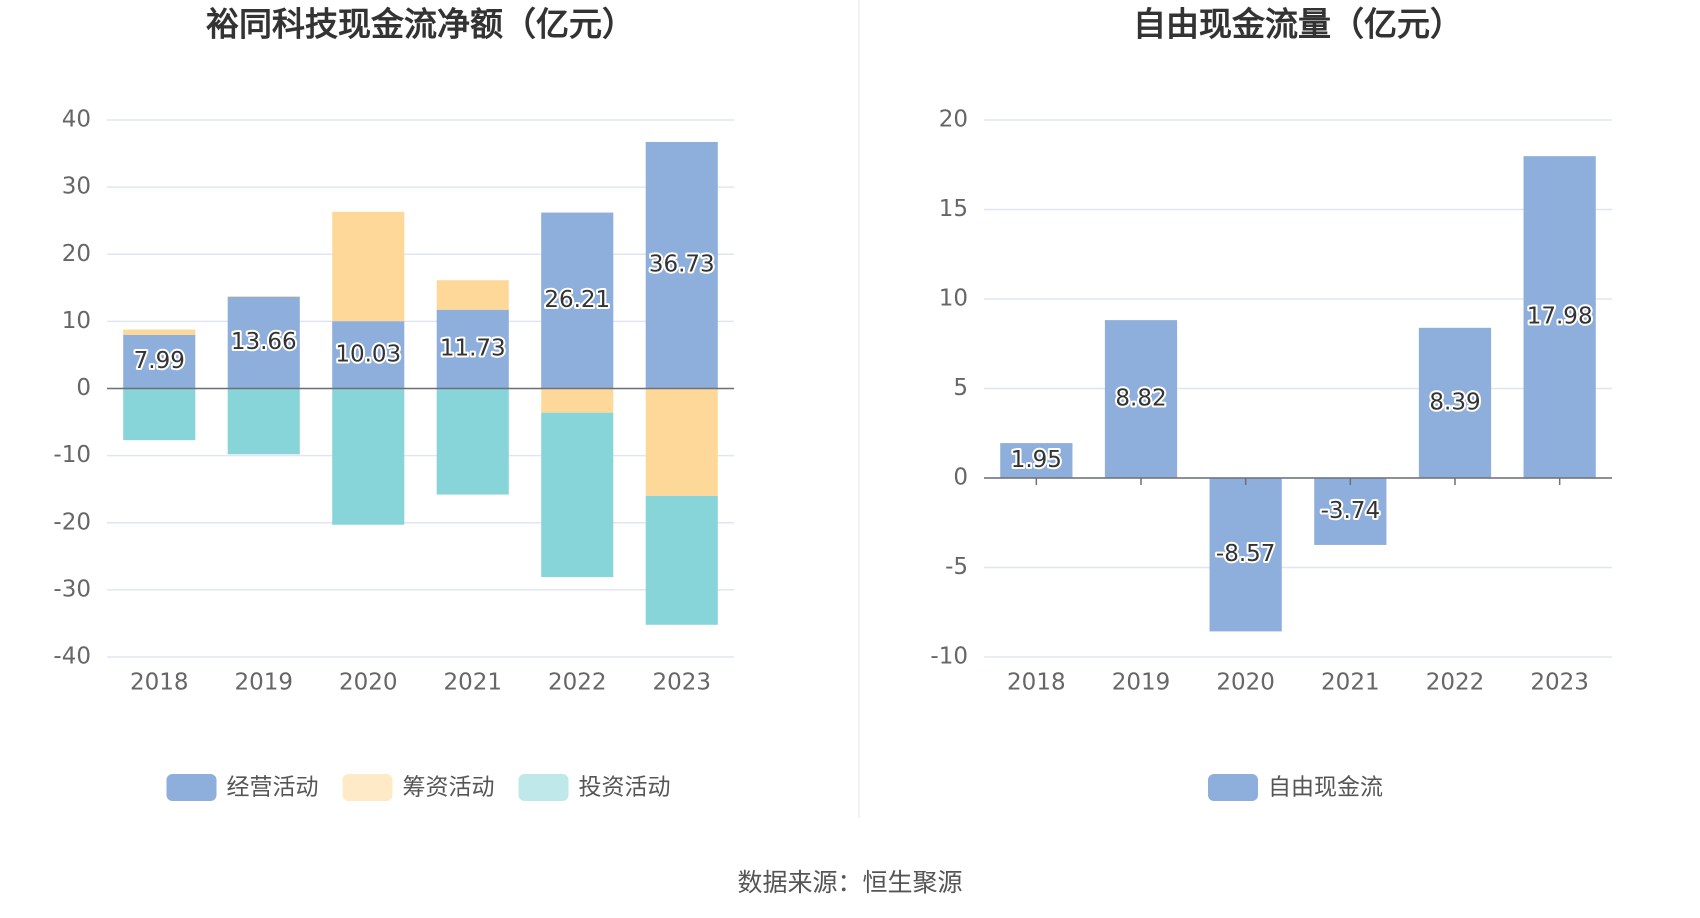 This screenshot has height=918, width=1700. Describe the element at coordinates (625, 788) in the screenshot. I see `legend-label: 投资活动` at that location.